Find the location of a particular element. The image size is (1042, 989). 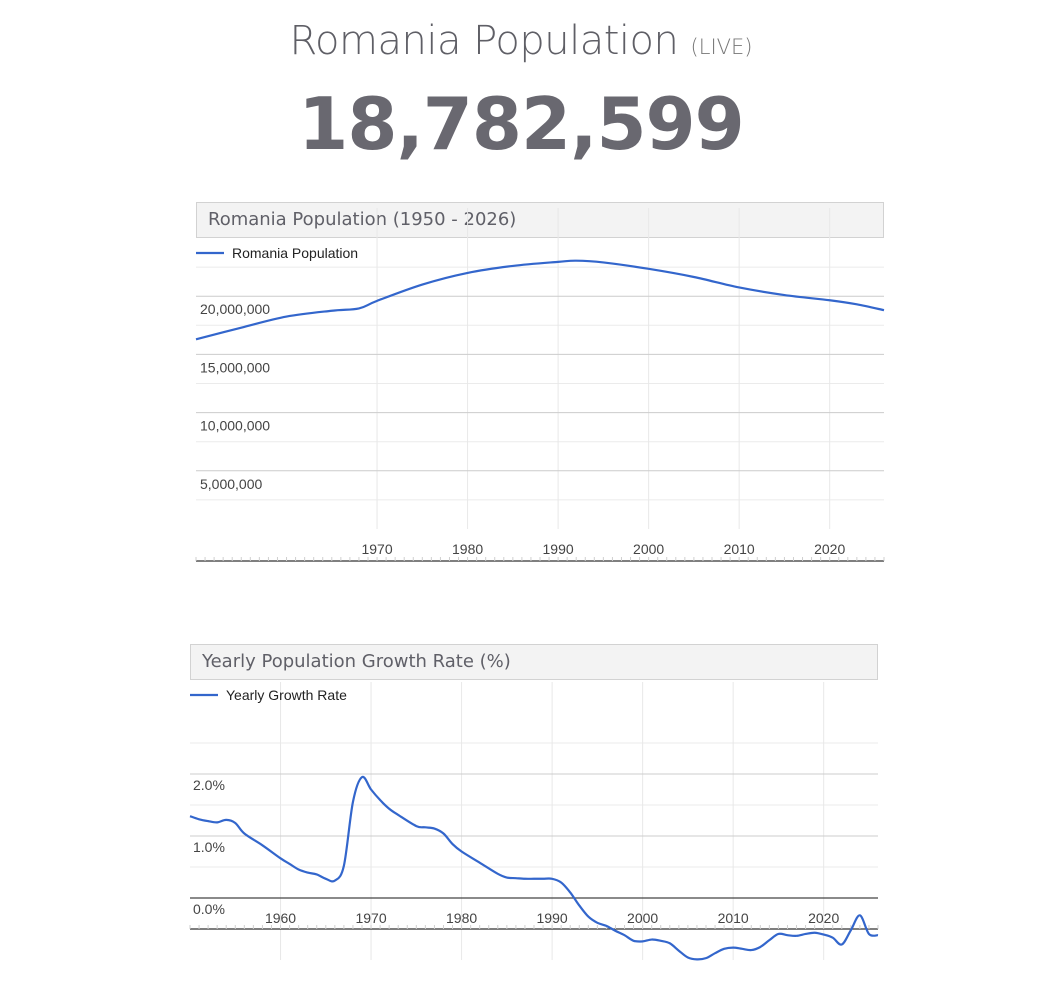

y-tick-label: 2.0% is located at coordinates (209, 785).